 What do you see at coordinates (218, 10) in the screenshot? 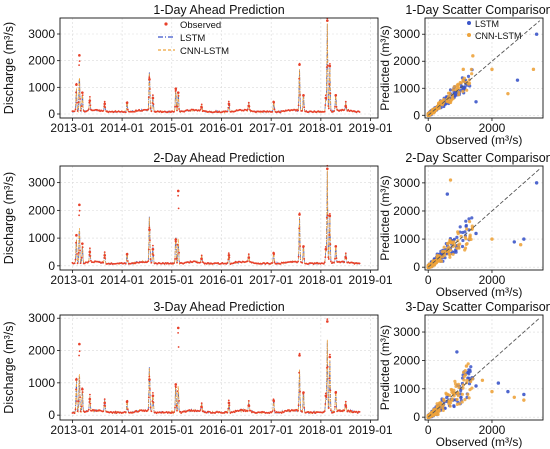
I see `chart-title: 1-Day Ahead Prediction` at bounding box center [218, 10].